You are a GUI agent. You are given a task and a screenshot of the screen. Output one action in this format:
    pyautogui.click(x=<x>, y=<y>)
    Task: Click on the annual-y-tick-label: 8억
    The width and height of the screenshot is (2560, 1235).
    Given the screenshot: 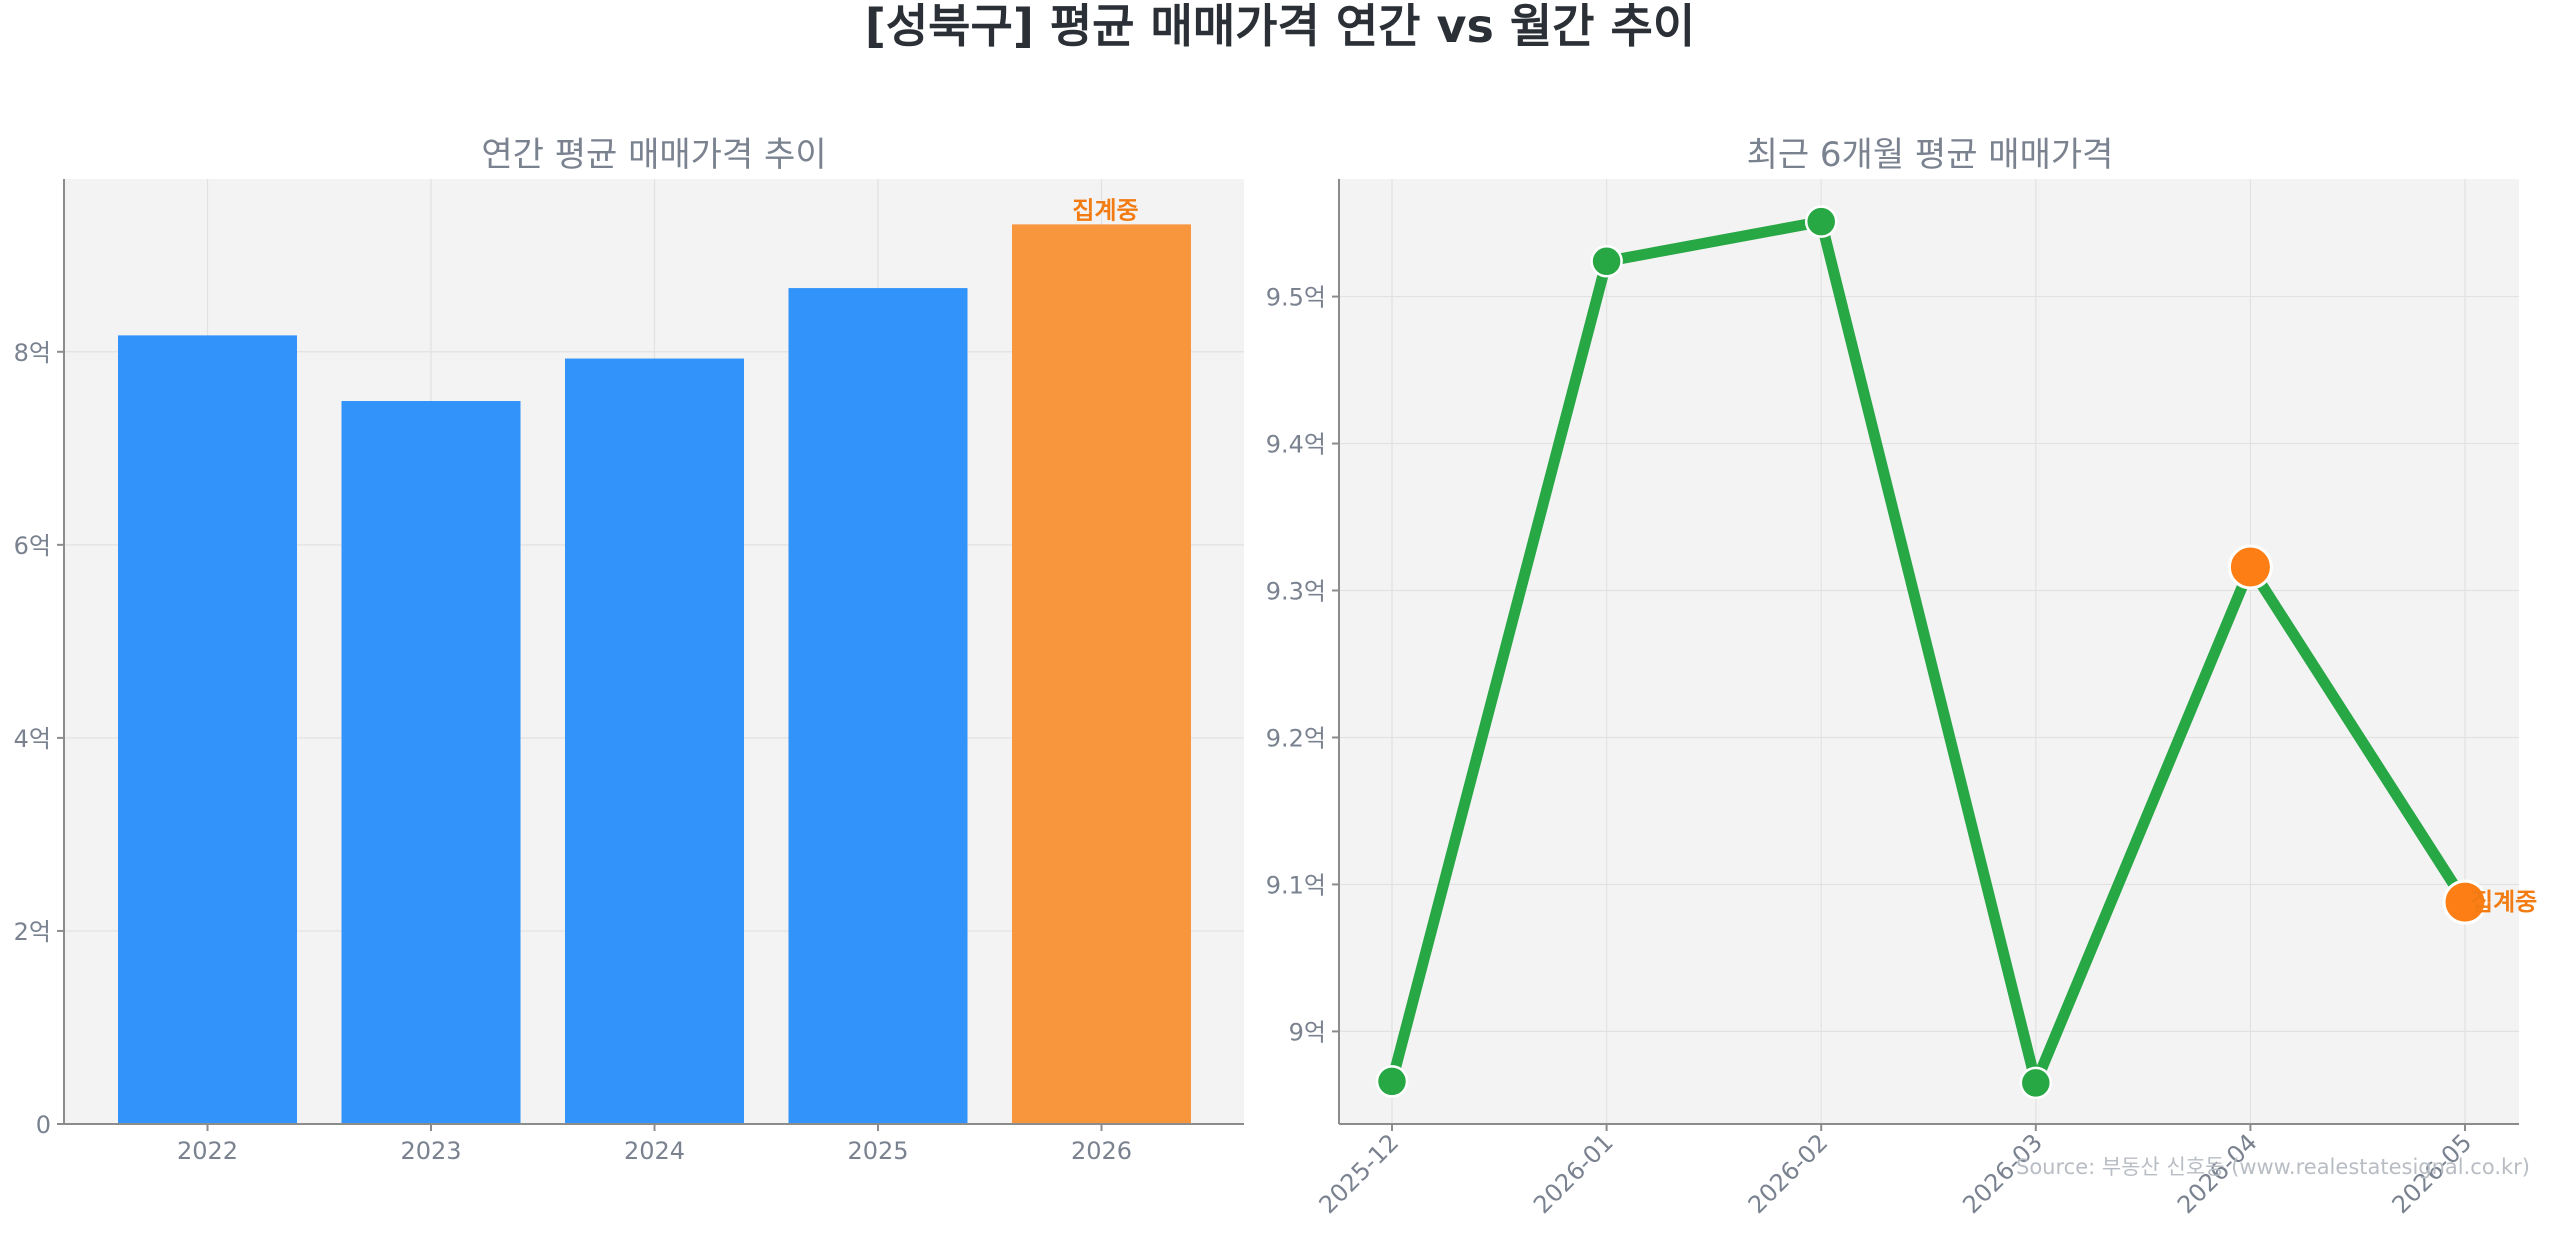 What is the action you would take?
    pyautogui.click(x=32, y=353)
    